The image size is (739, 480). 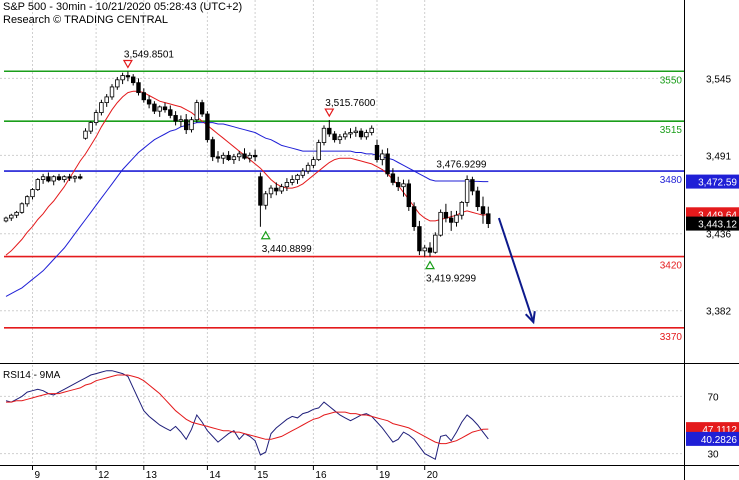 I want to click on level-label: 3370, so click(x=671, y=337).